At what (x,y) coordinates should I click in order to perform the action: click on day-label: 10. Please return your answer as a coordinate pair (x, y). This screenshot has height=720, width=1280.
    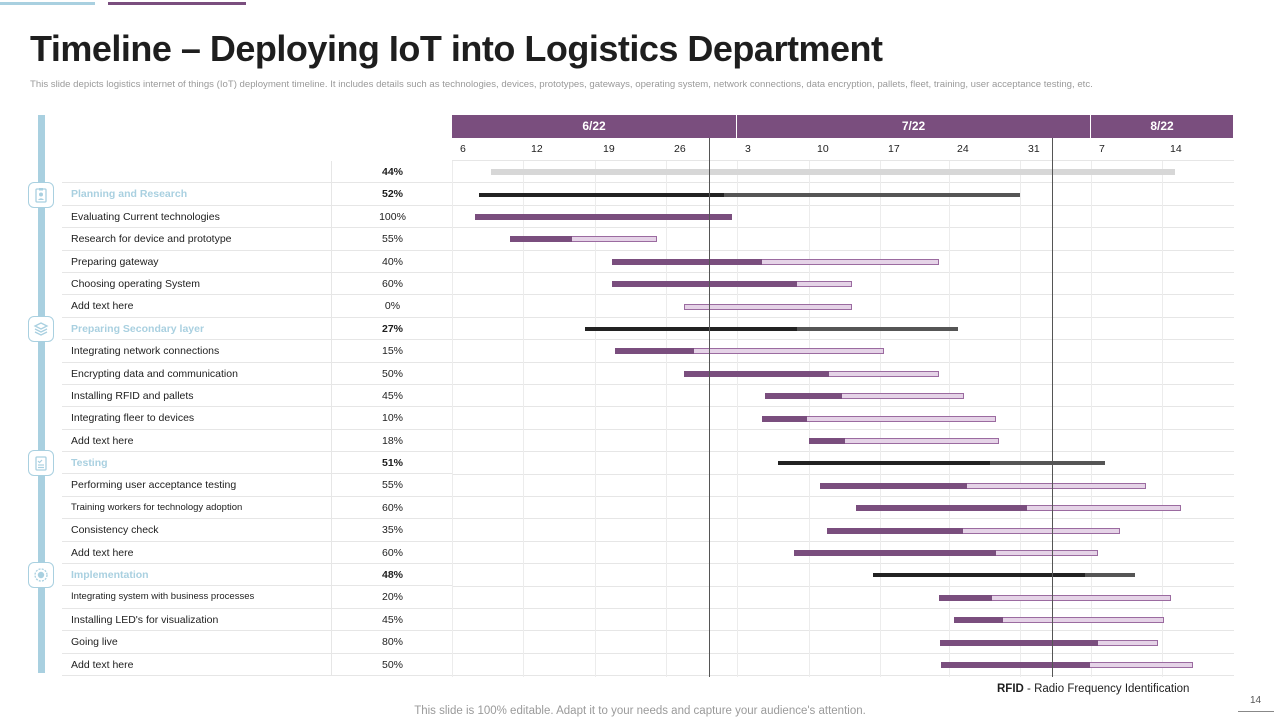
    Looking at the image, I should click on (823, 149).